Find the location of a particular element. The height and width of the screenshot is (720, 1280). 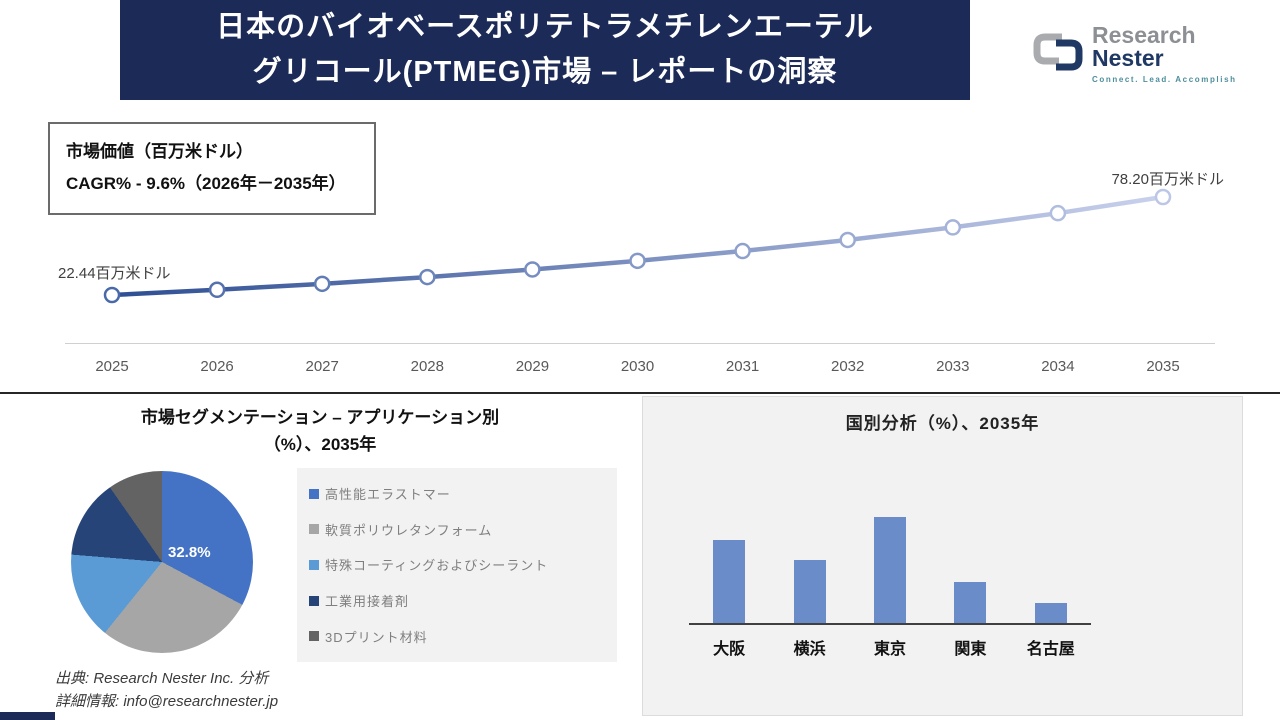

legend-label: 3Dプリント材料 is located at coordinates (376, 637).